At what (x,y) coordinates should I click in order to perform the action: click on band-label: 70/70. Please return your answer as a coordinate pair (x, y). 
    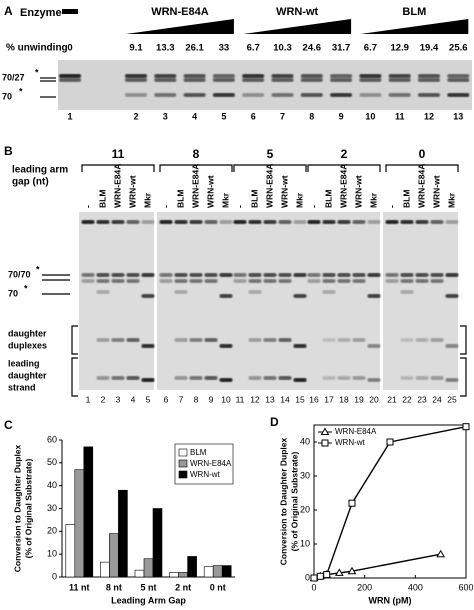
    Looking at the image, I should click on (19, 274).